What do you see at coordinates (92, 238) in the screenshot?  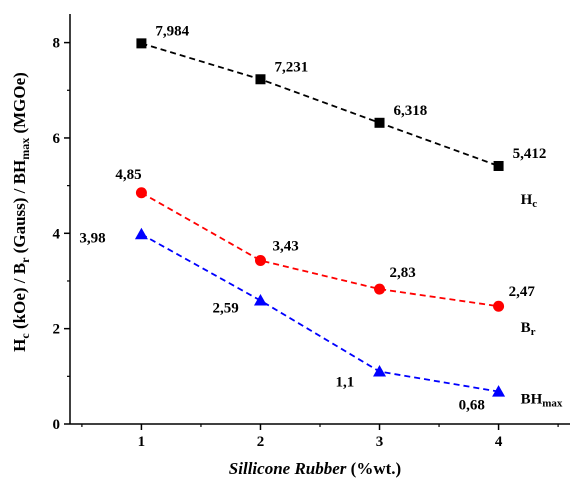 I see `data-label: 3,98` at bounding box center [92, 238].